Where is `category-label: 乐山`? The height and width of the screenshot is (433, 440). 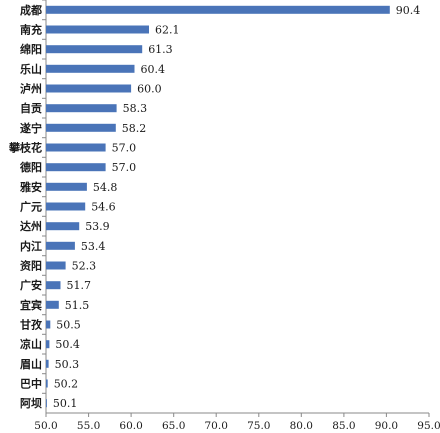
category-label: 乐山 is located at coordinates (31, 69).